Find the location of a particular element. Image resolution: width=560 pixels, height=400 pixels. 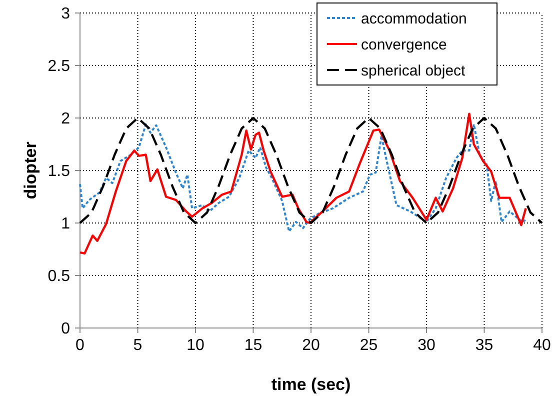

x-tick-label: 30 is located at coordinates (427, 345).